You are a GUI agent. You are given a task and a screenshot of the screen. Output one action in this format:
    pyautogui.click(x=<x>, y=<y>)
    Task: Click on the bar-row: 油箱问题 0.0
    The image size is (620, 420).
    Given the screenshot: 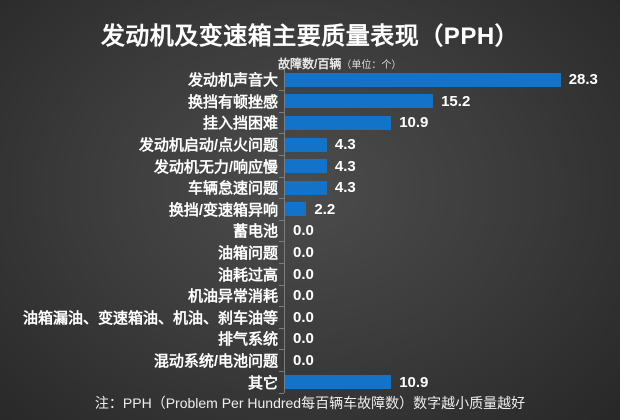 What is the action you would take?
    pyautogui.click(x=310, y=253)
    